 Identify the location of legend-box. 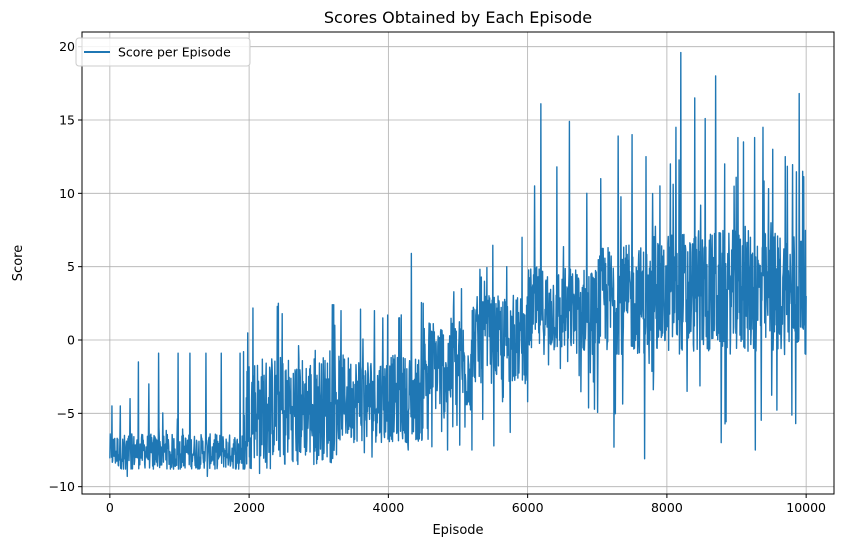
(163, 52).